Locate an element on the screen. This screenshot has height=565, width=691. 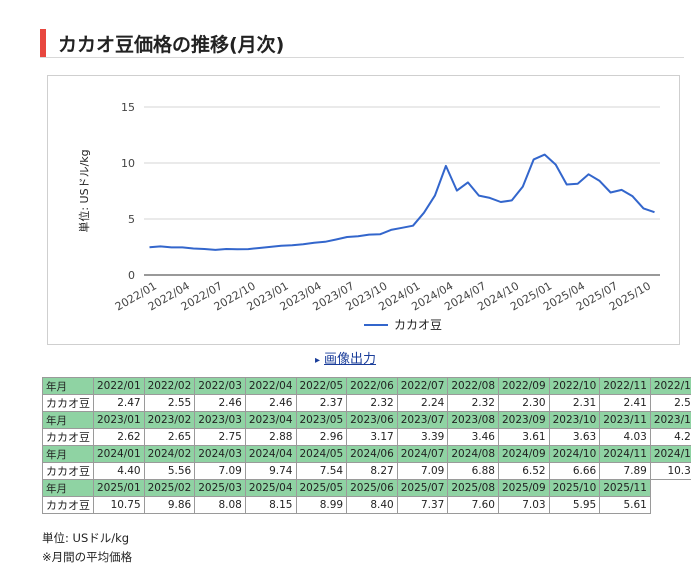
price-cell: 2.65 is located at coordinates (169, 437).